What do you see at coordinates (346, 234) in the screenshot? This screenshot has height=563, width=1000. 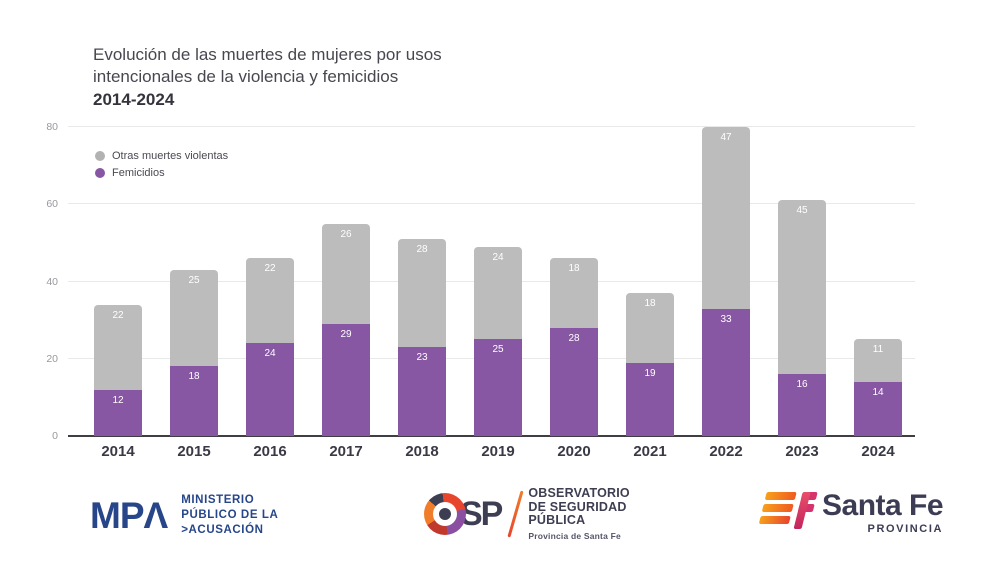 I see `bar-value-otras-muertes-2017: 26` at bounding box center [346, 234].